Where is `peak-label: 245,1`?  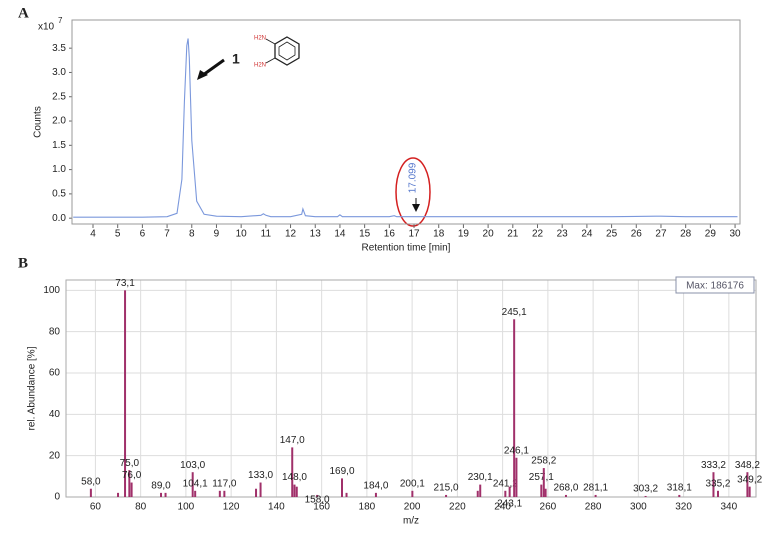
peak-label: 245,1 is located at coordinates (514, 312).